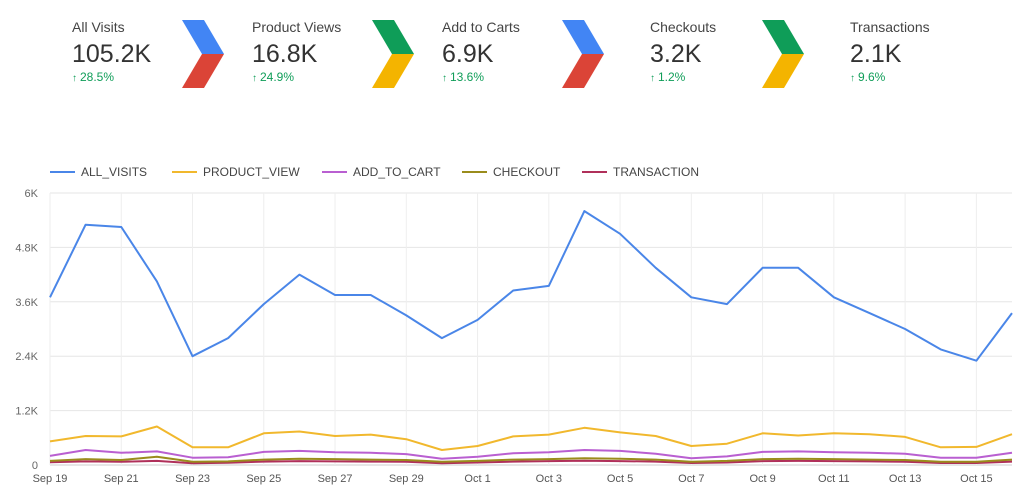 This screenshot has width=1024, height=493. What do you see at coordinates (277, 77) in the screenshot?
I see `scorecard-delta-value: 24.9%` at bounding box center [277, 77].